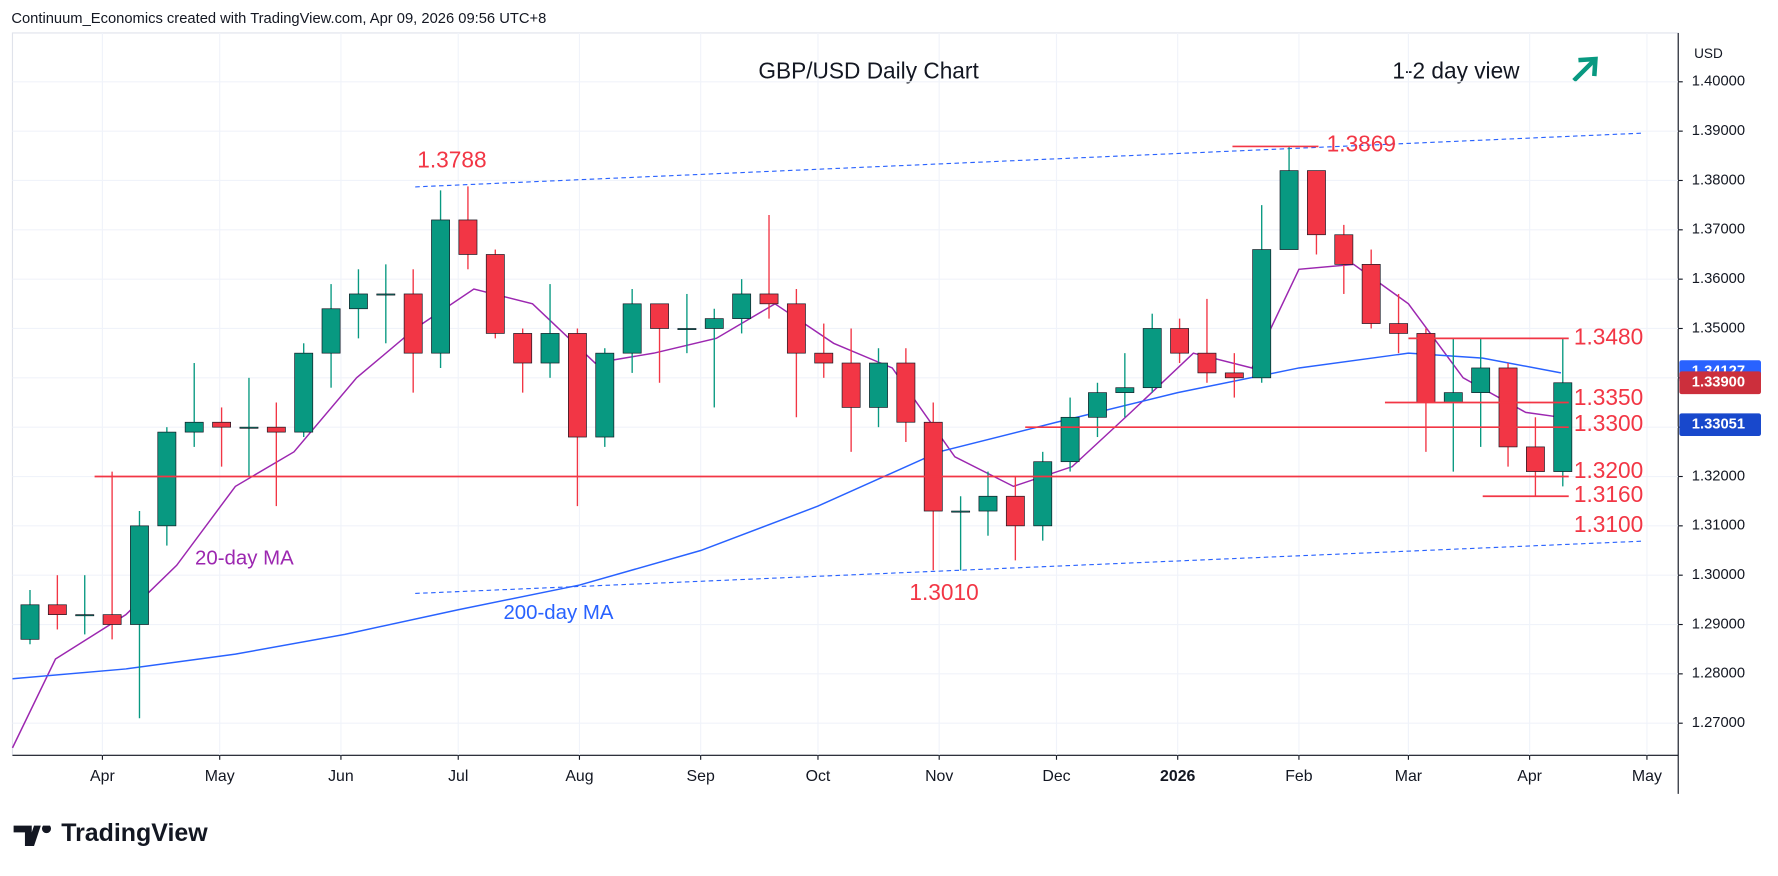 Image resolution: width=1778 pixels, height=876 pixels. What do you see at coordinates (1718, 723) in the screenshot?
I see `y-tick-label: 1.27000` at bounding box center [1718, 723].